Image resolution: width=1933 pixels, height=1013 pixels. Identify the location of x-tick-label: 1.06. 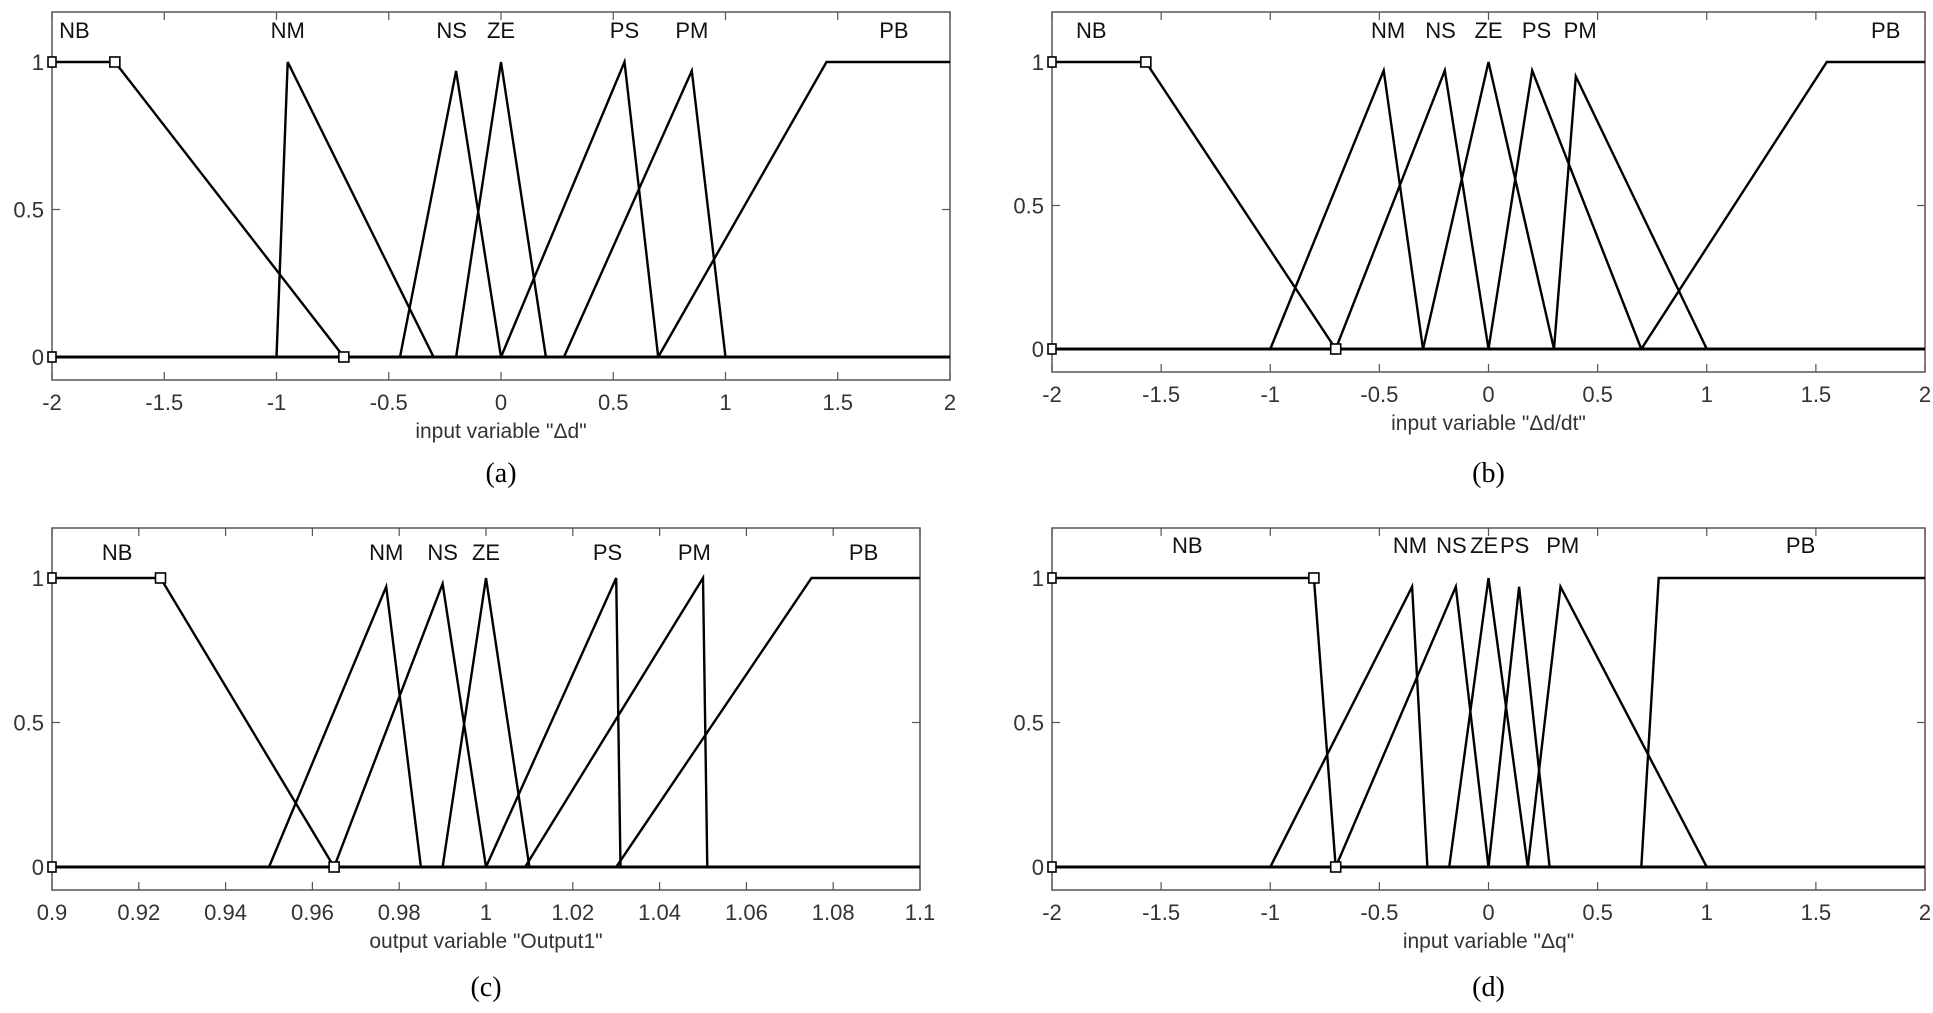
(746, 912).